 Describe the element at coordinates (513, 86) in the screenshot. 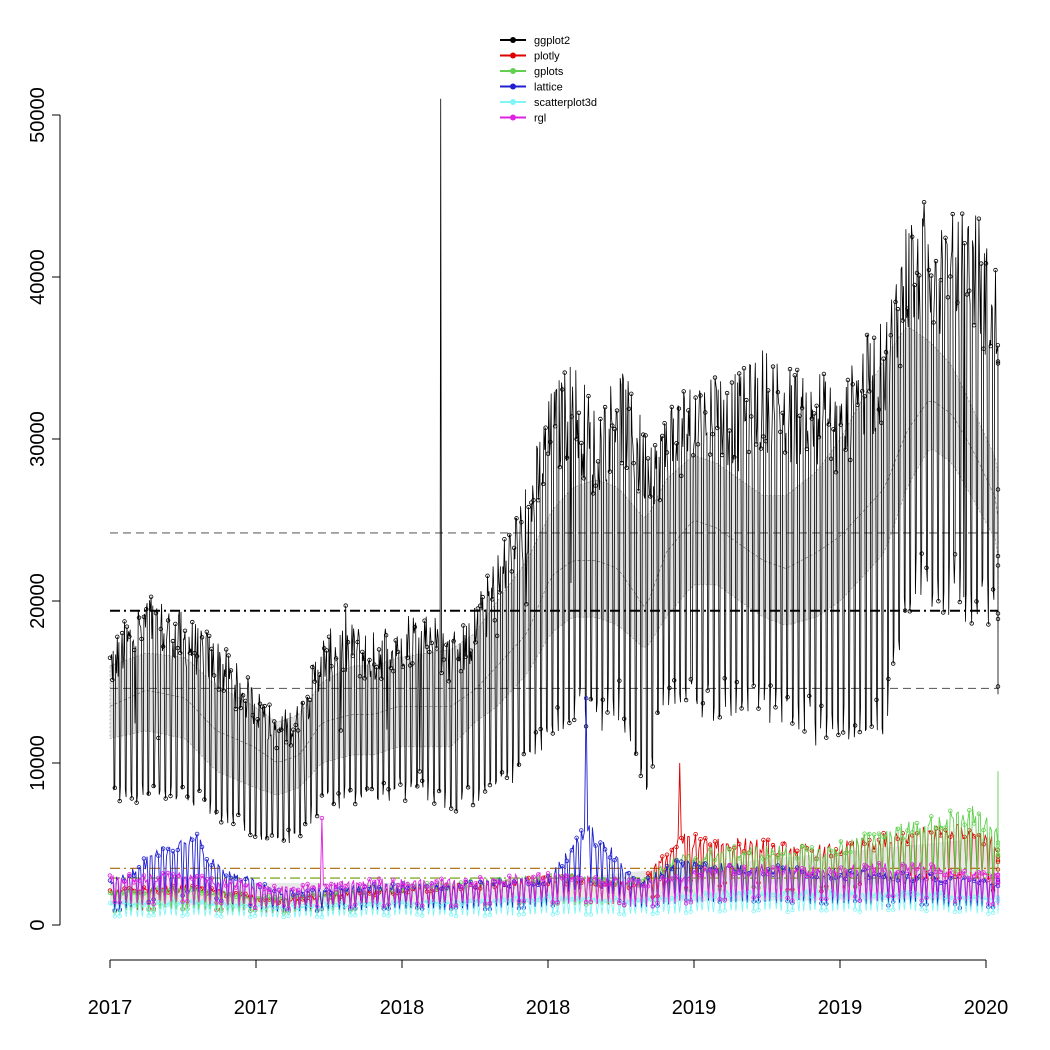

I see `legend-marker-lattice` at that location.